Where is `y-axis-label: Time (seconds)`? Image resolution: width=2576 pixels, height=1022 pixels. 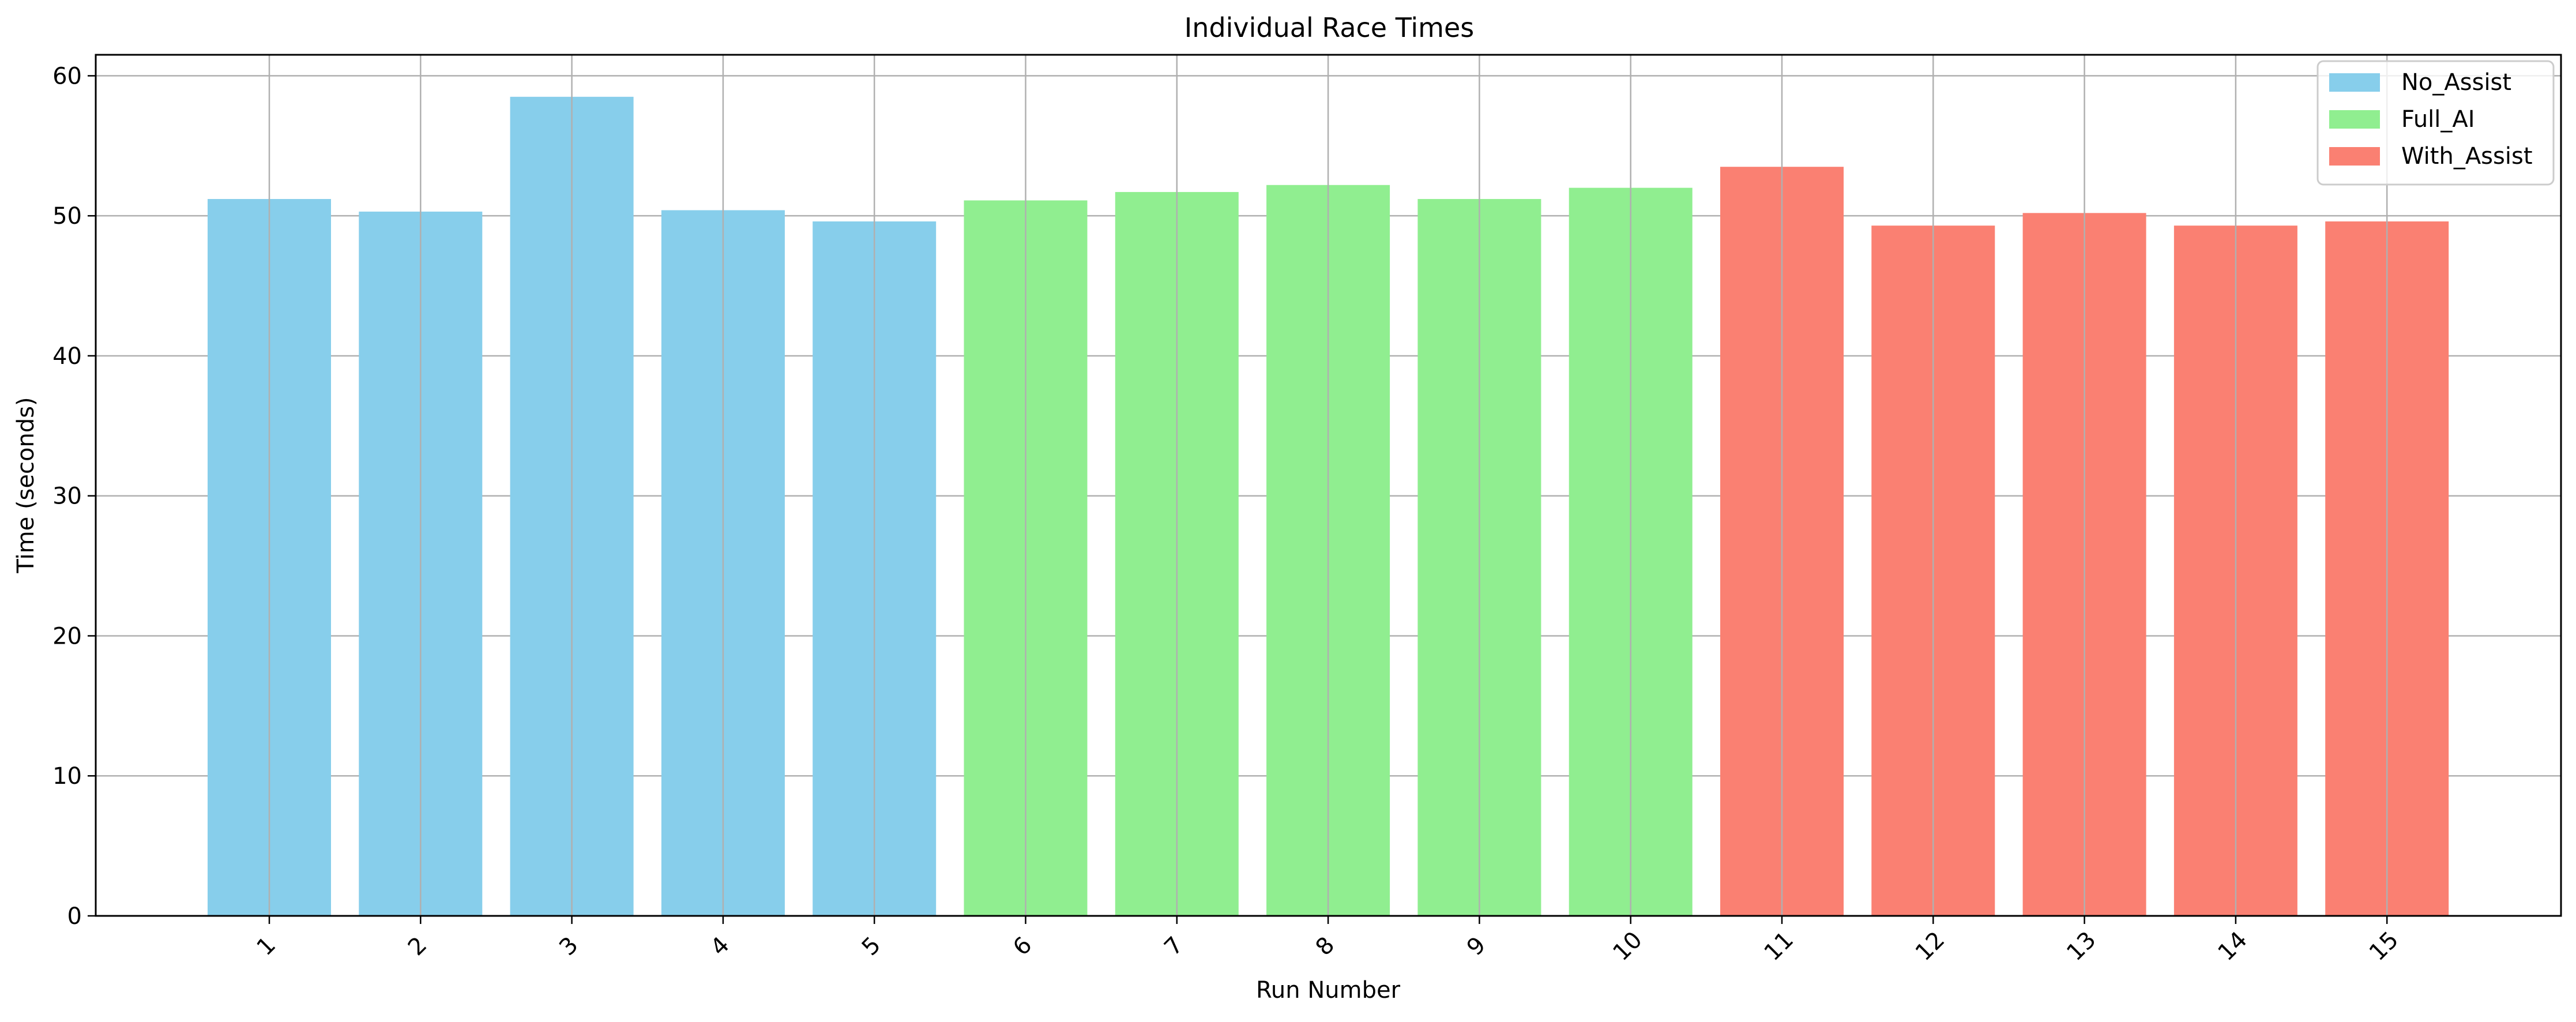
y-axis-label: Time (seconds) is located at coordinates (26, 485).